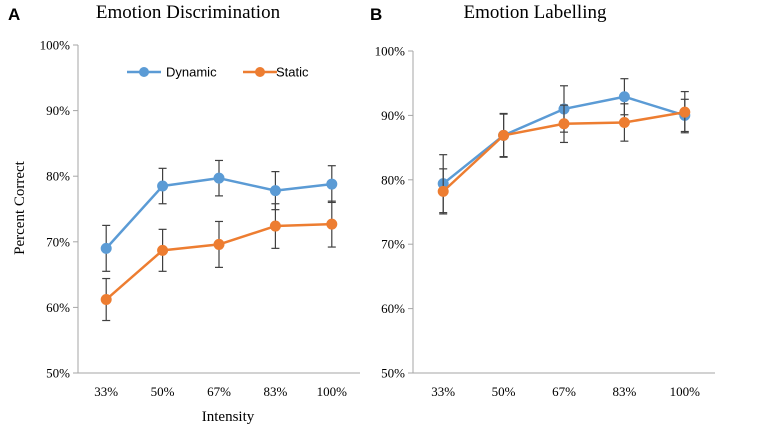 The width and height of the screenshot is (765, 433). Describe the element at coordinates (106, 391) in the screenshot. I see `panel-a-x-tick-label: 33%` at that location.